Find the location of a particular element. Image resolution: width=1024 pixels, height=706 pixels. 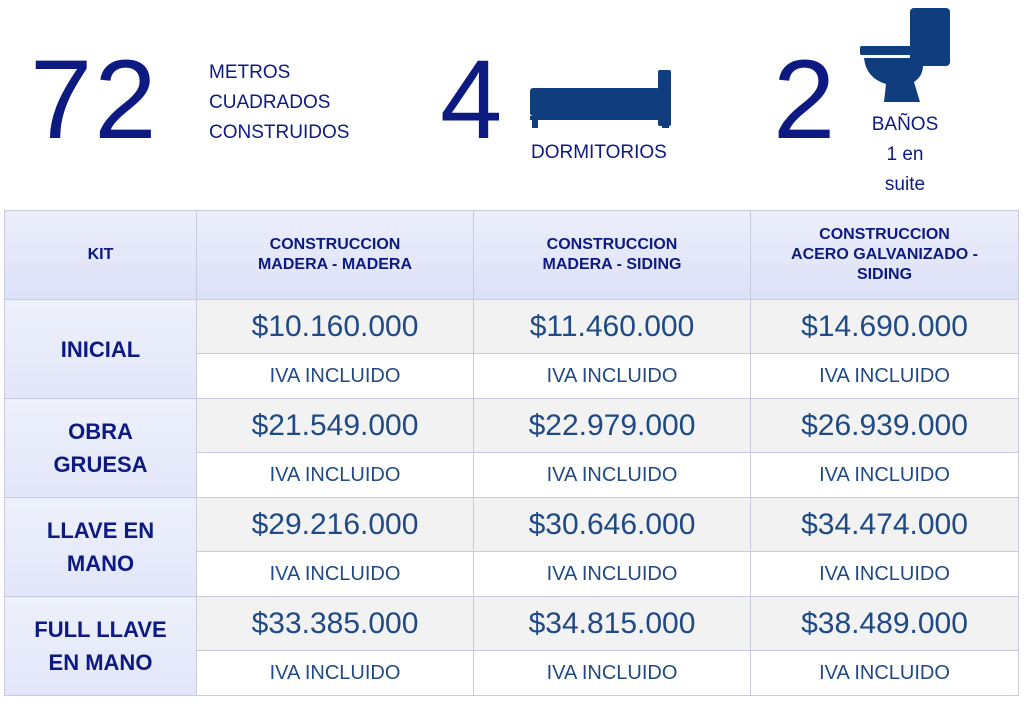

price-cell: $11.460.000 is located at coordinates (612, 326).